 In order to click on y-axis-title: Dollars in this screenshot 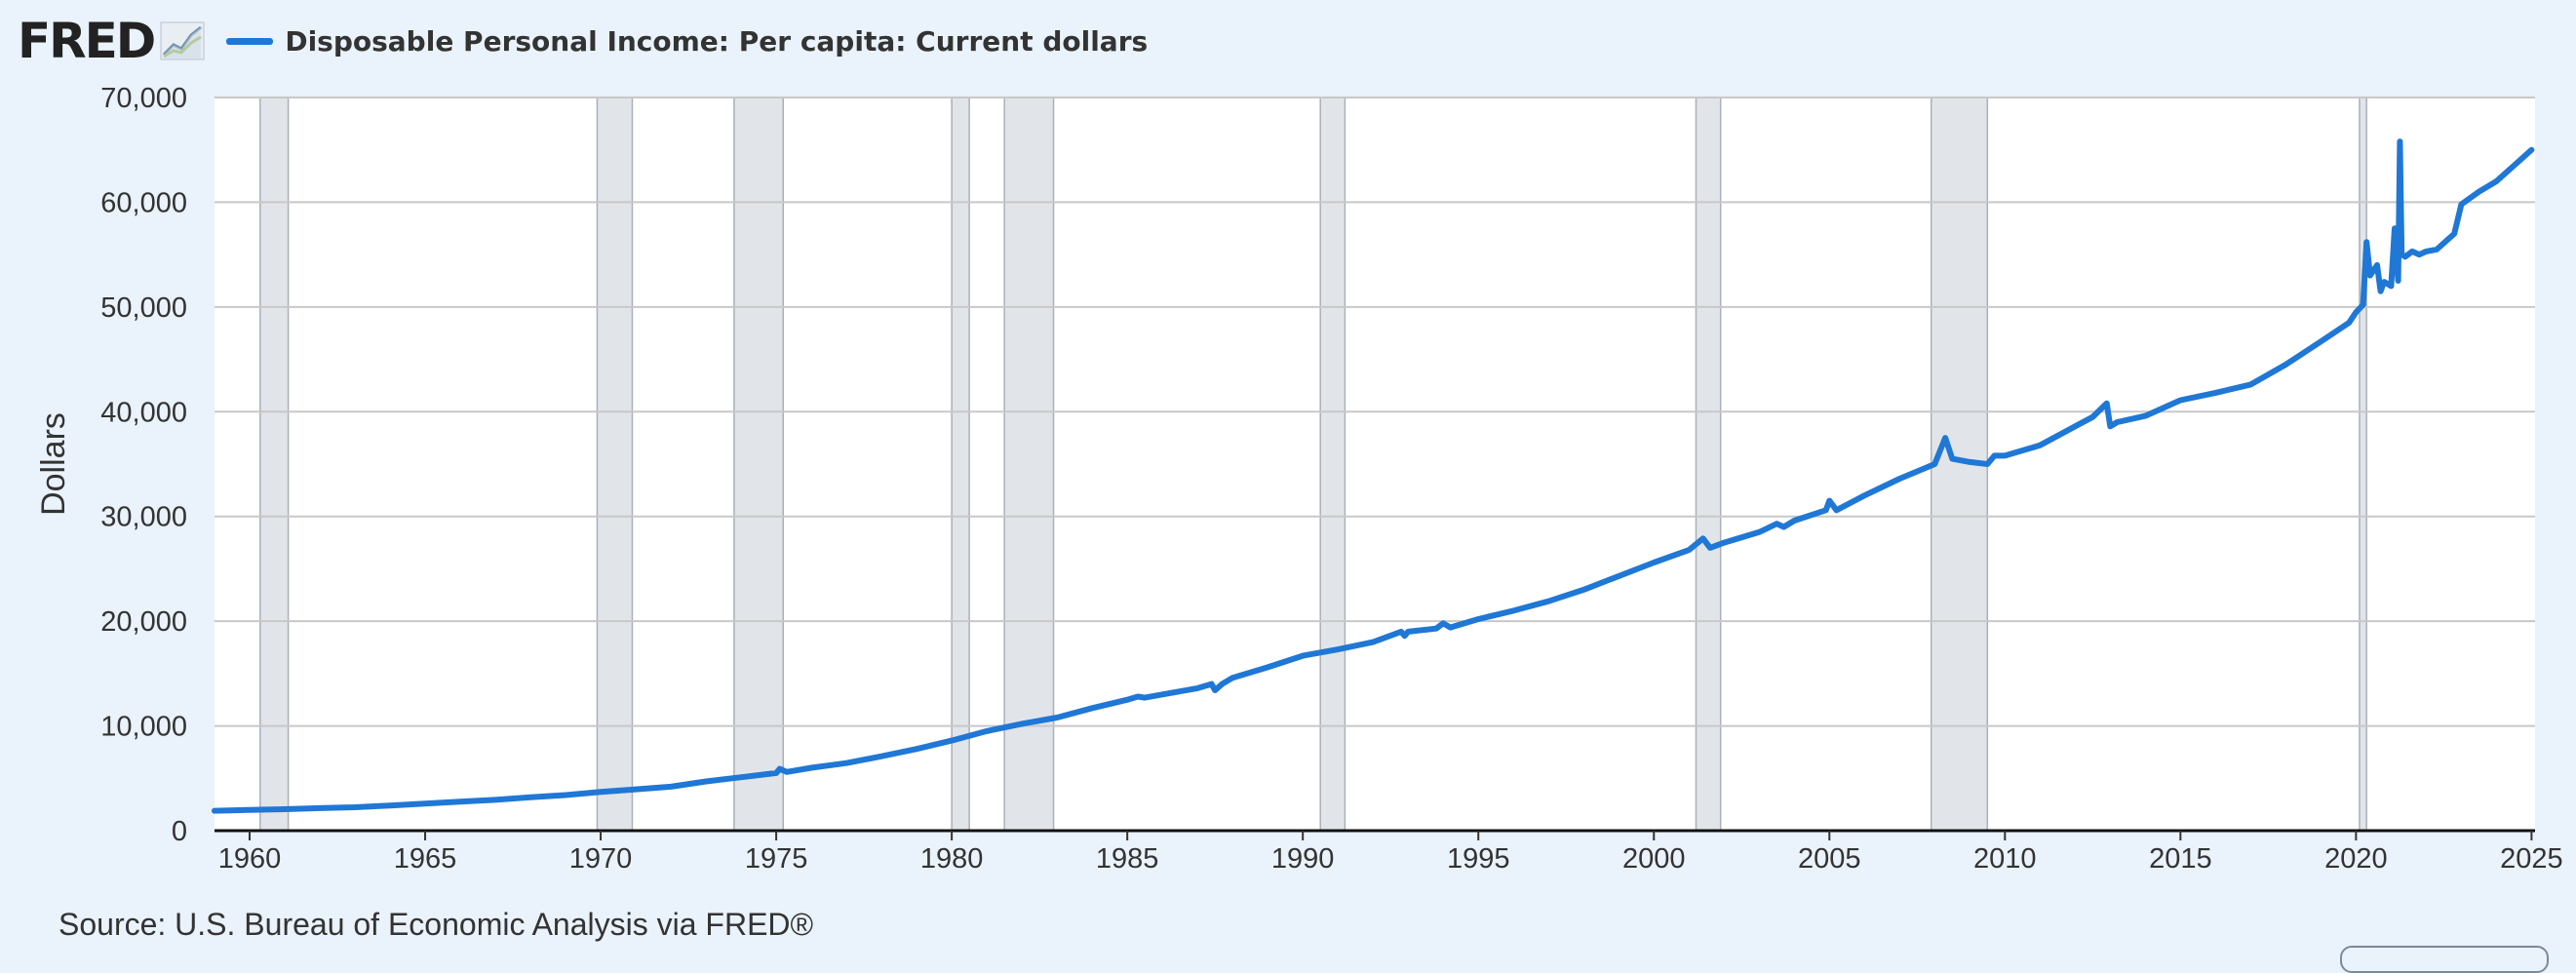, I will do `click(53, 464)`.